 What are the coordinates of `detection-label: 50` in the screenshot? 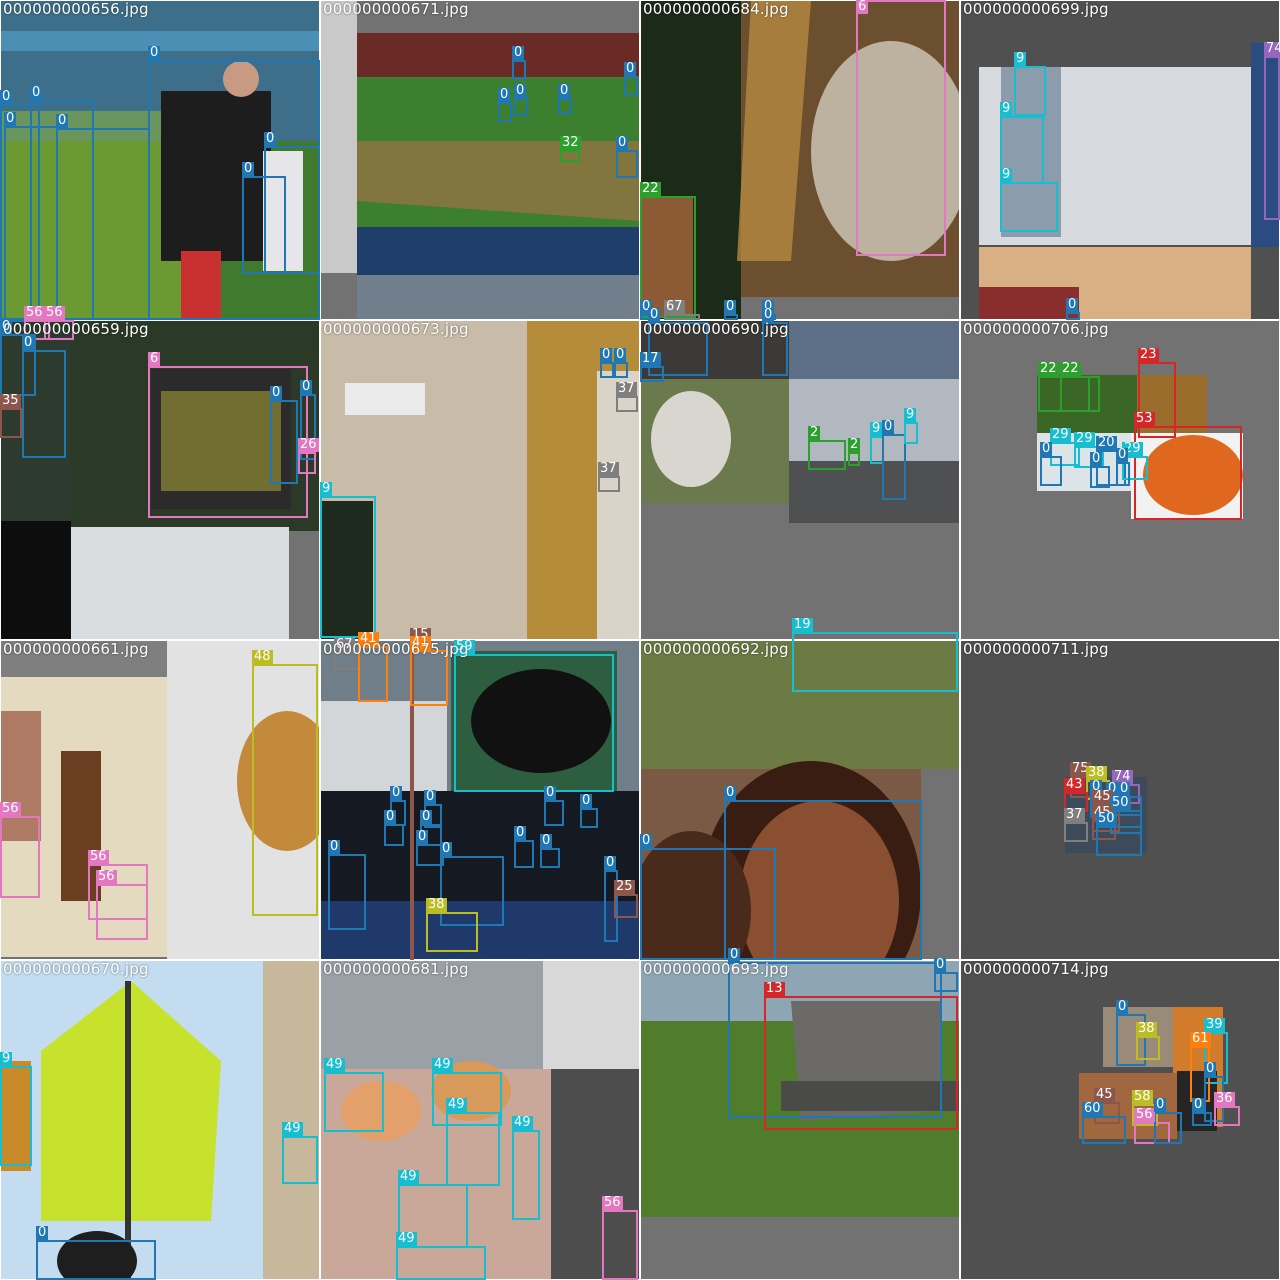 It's located at (1120, 802).